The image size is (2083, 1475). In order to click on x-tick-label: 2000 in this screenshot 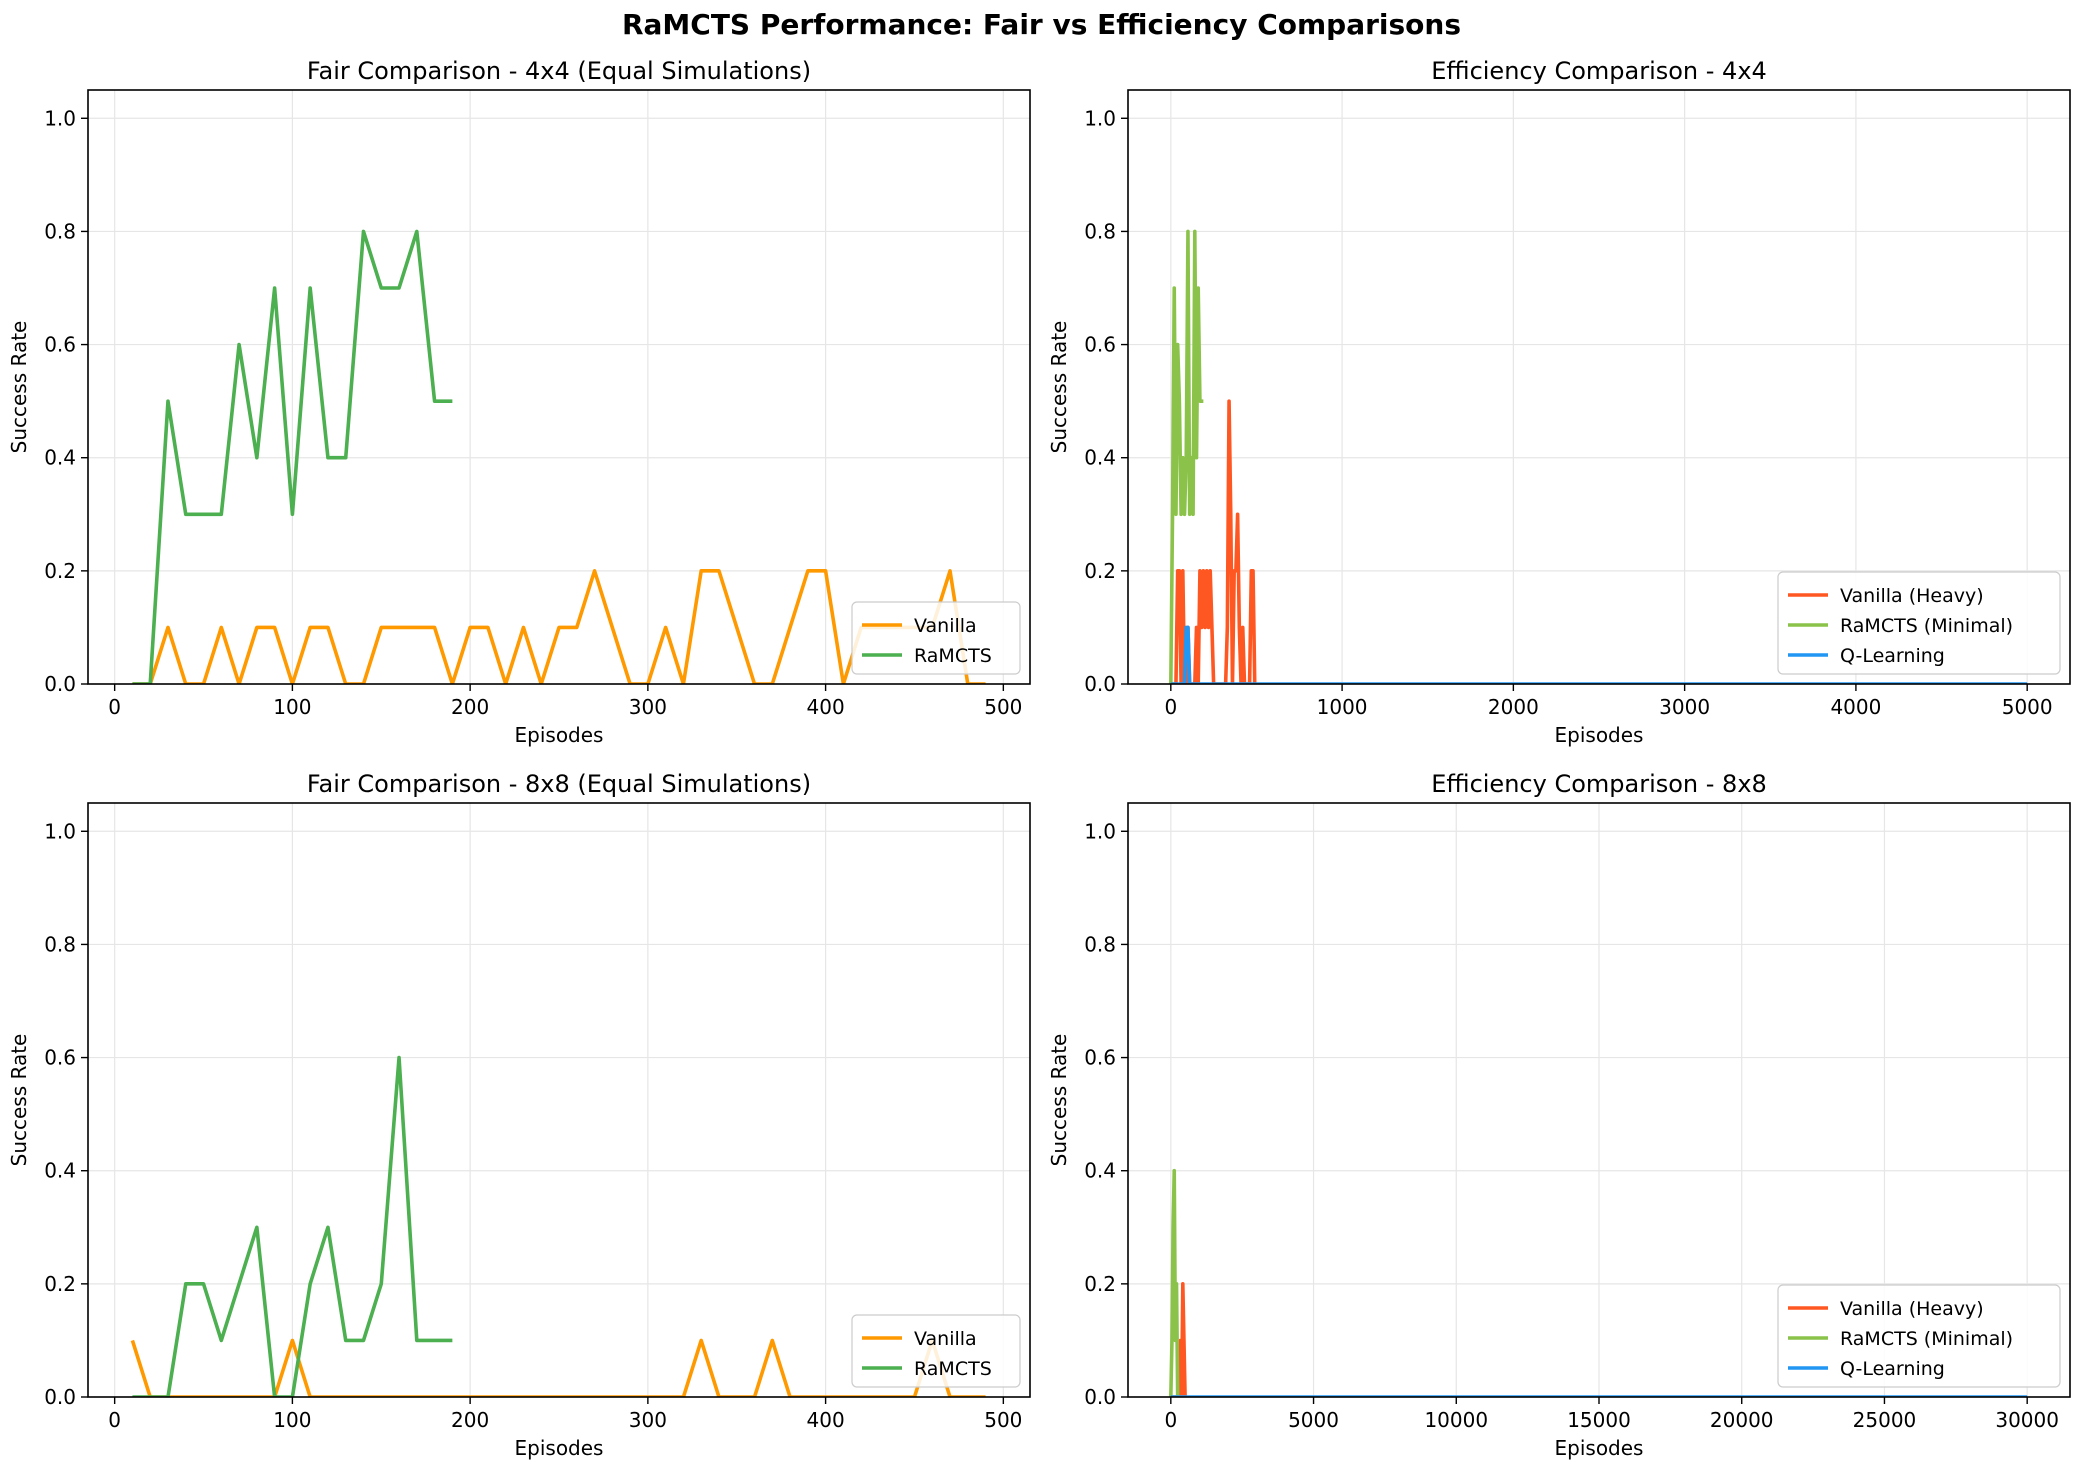, I will do `click(1513, 707)`.